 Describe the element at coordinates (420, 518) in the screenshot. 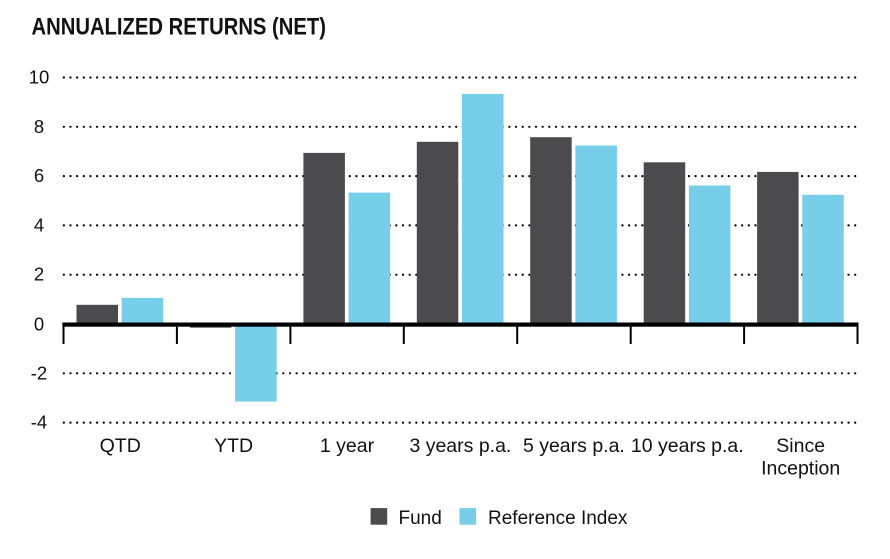

I see `svg-text: Fund` at that location.